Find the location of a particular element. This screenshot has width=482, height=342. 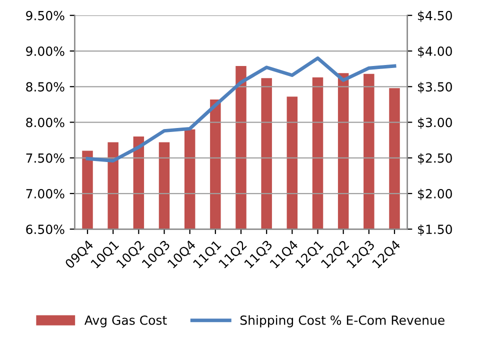

y2-tick-label: $3.00 is located at coordinates (435, 123).